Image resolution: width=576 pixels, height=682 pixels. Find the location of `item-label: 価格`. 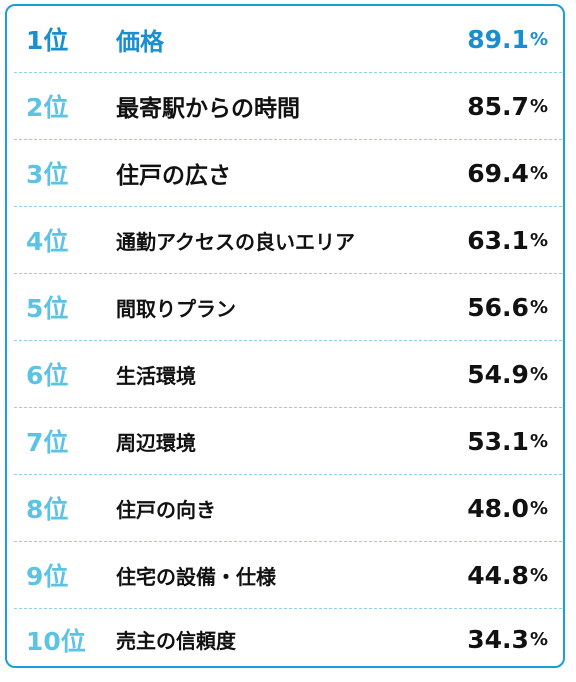

item-label: 価格 is located at coordinates (140, 41).